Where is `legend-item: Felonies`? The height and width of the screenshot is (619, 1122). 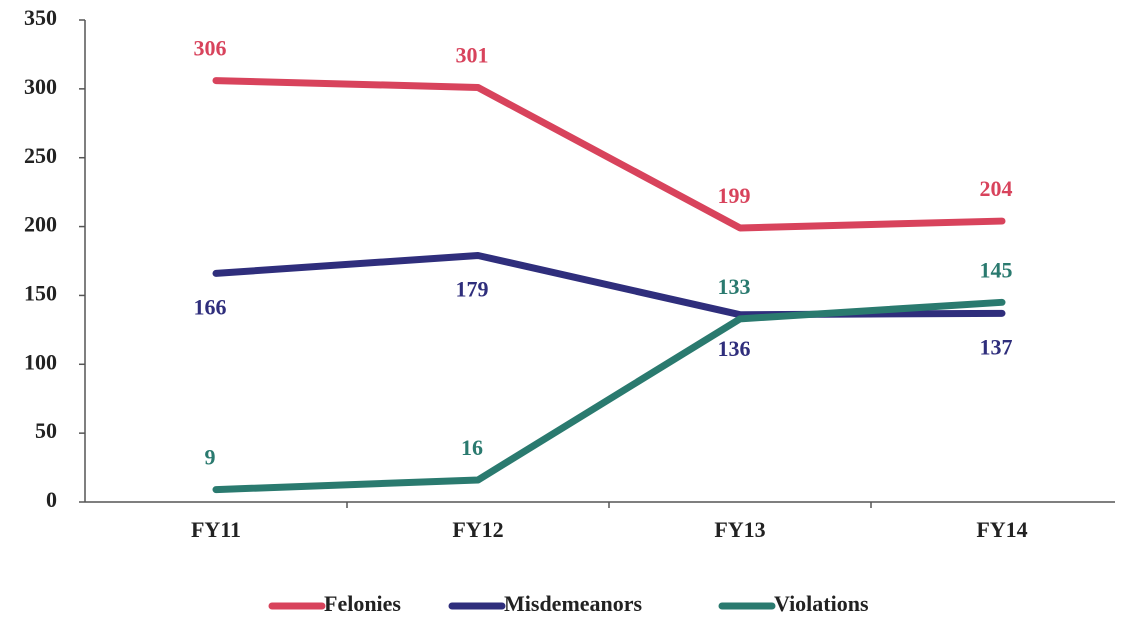
legend-item: Felonies is located at coordinates (334, 603).